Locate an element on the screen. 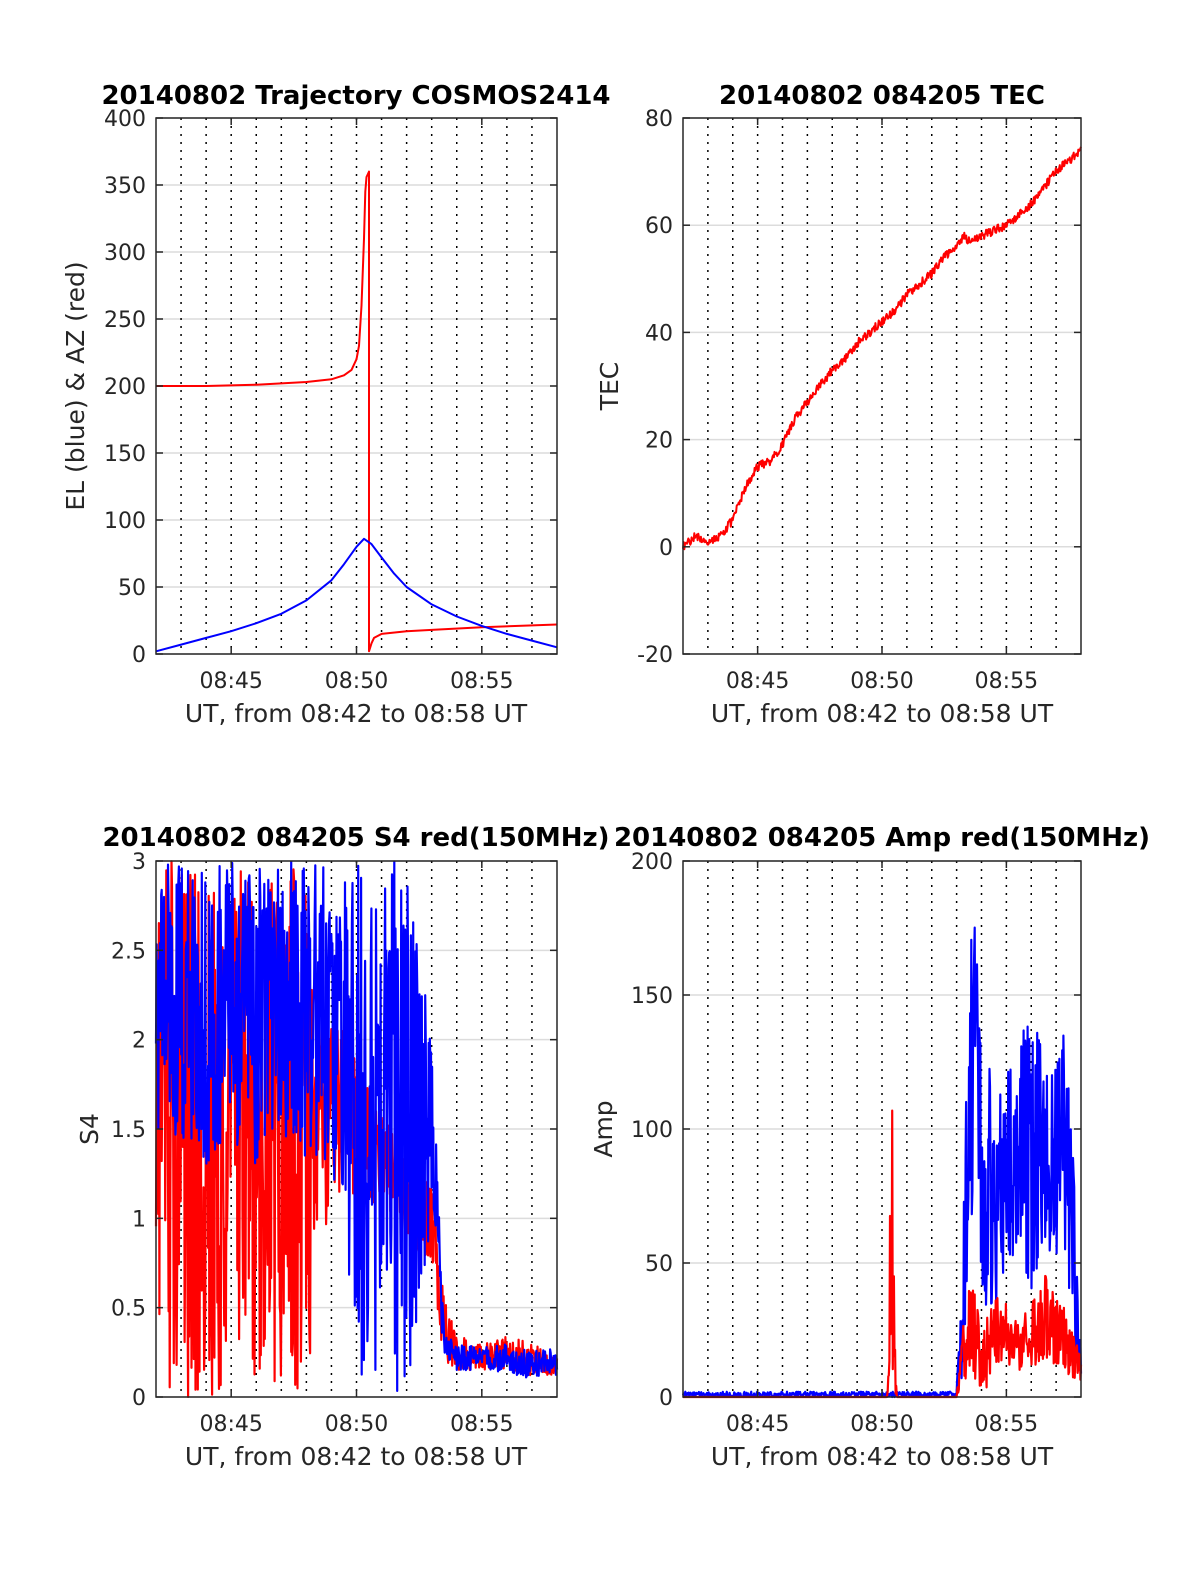  chart-title-amp: 20140802 084205 Amp red(150MHz) is located at coordinates (882, 838).